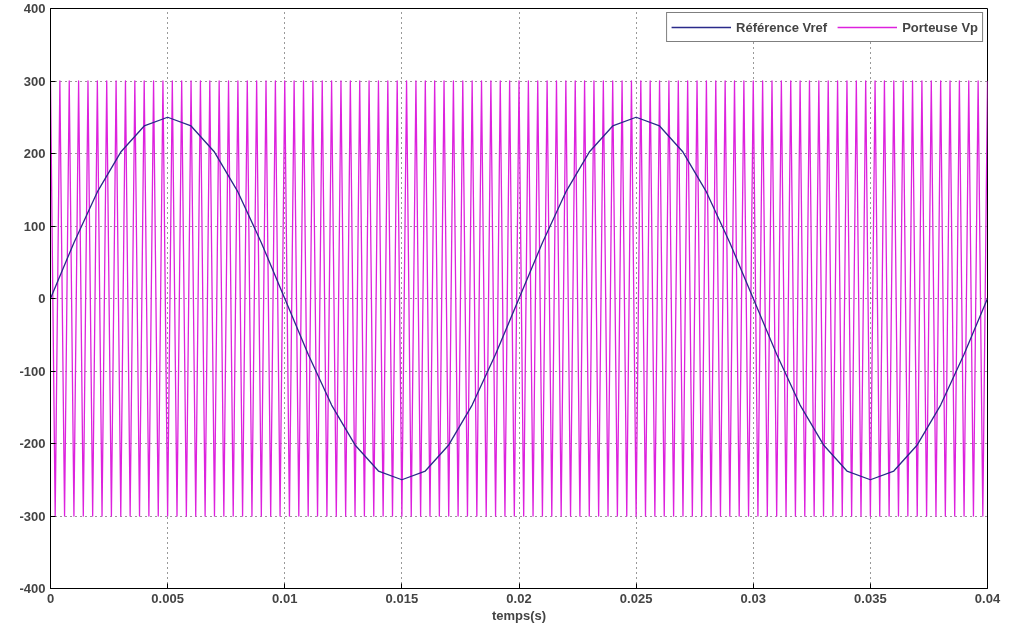 The image size is (1014, 631). What do you see at coordinates (636, 598) in the screenshot?
I see `x-tick-label: 0.025` at bounding box center [636, 598].